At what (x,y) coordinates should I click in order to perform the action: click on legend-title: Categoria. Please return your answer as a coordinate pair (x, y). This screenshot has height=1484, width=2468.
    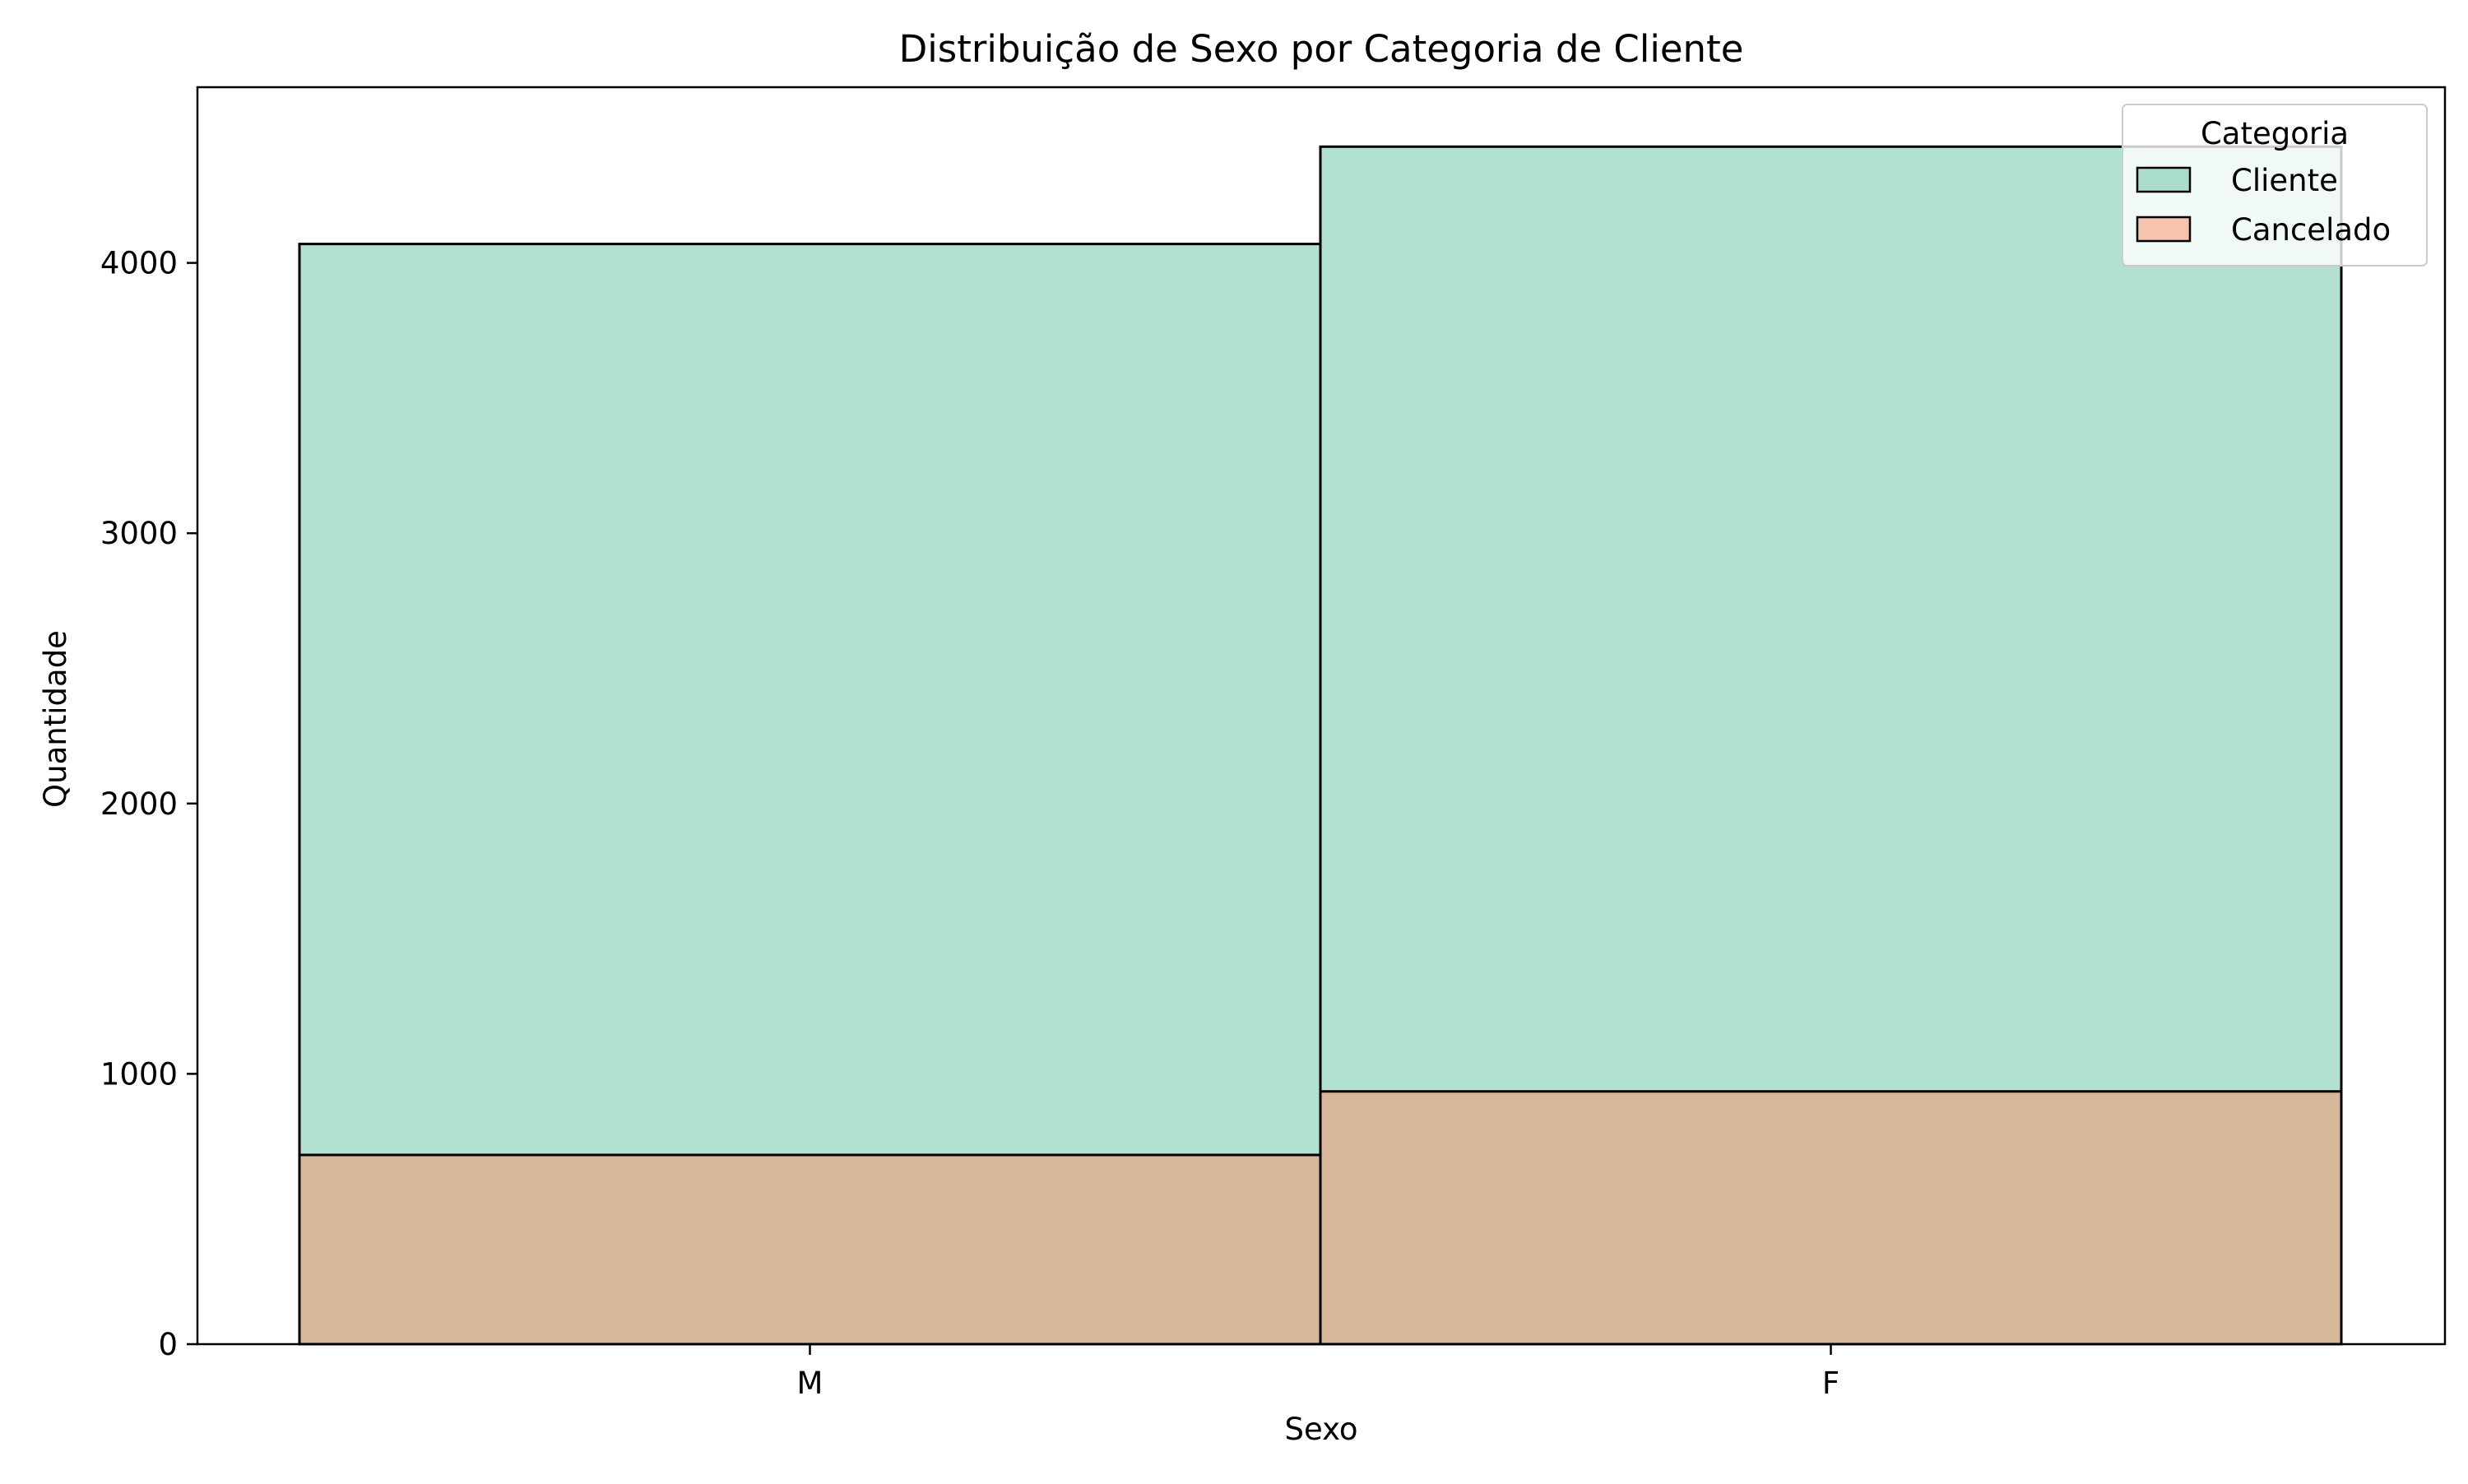
    Looking at the image, I should click on (2275, 133).